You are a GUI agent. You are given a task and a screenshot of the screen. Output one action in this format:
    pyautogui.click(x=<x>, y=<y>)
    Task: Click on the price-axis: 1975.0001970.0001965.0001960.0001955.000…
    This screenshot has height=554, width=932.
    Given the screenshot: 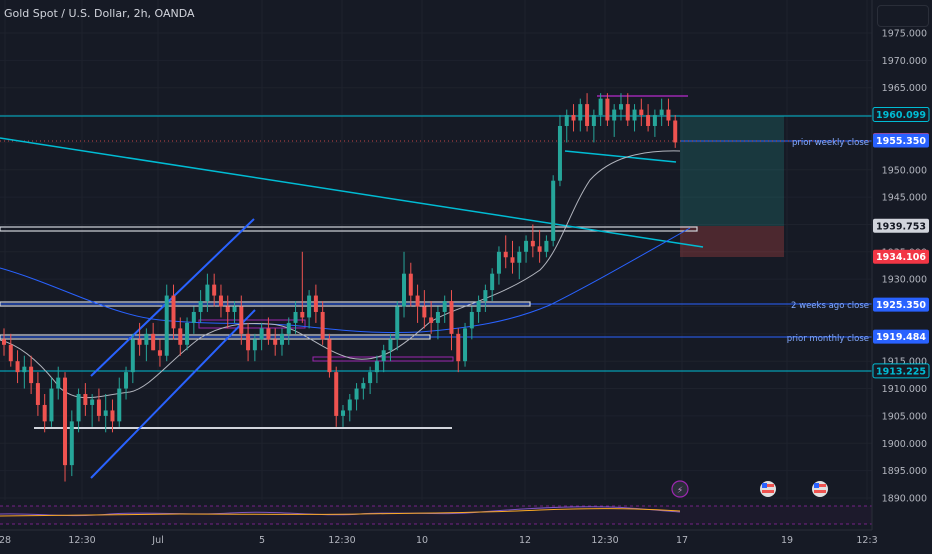 What is the action you would take?
    pyautogui.click(x=901, y=275)
    